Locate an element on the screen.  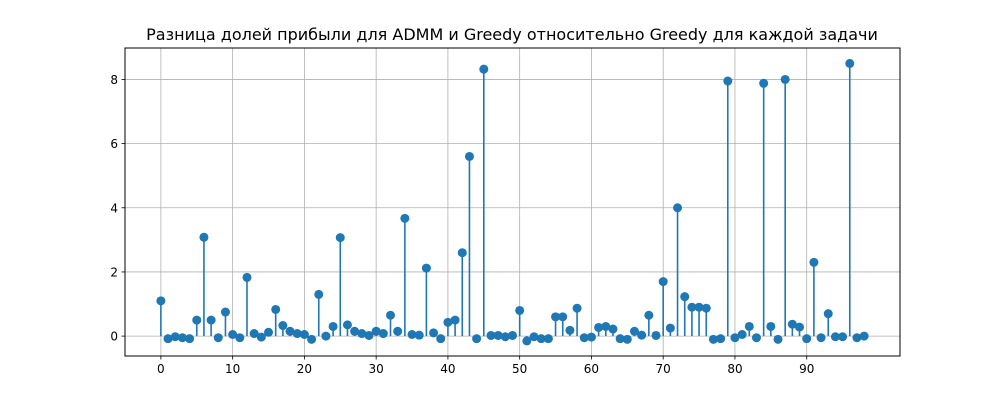
y-tick-label: 6 is located at coordinates (114, 144).